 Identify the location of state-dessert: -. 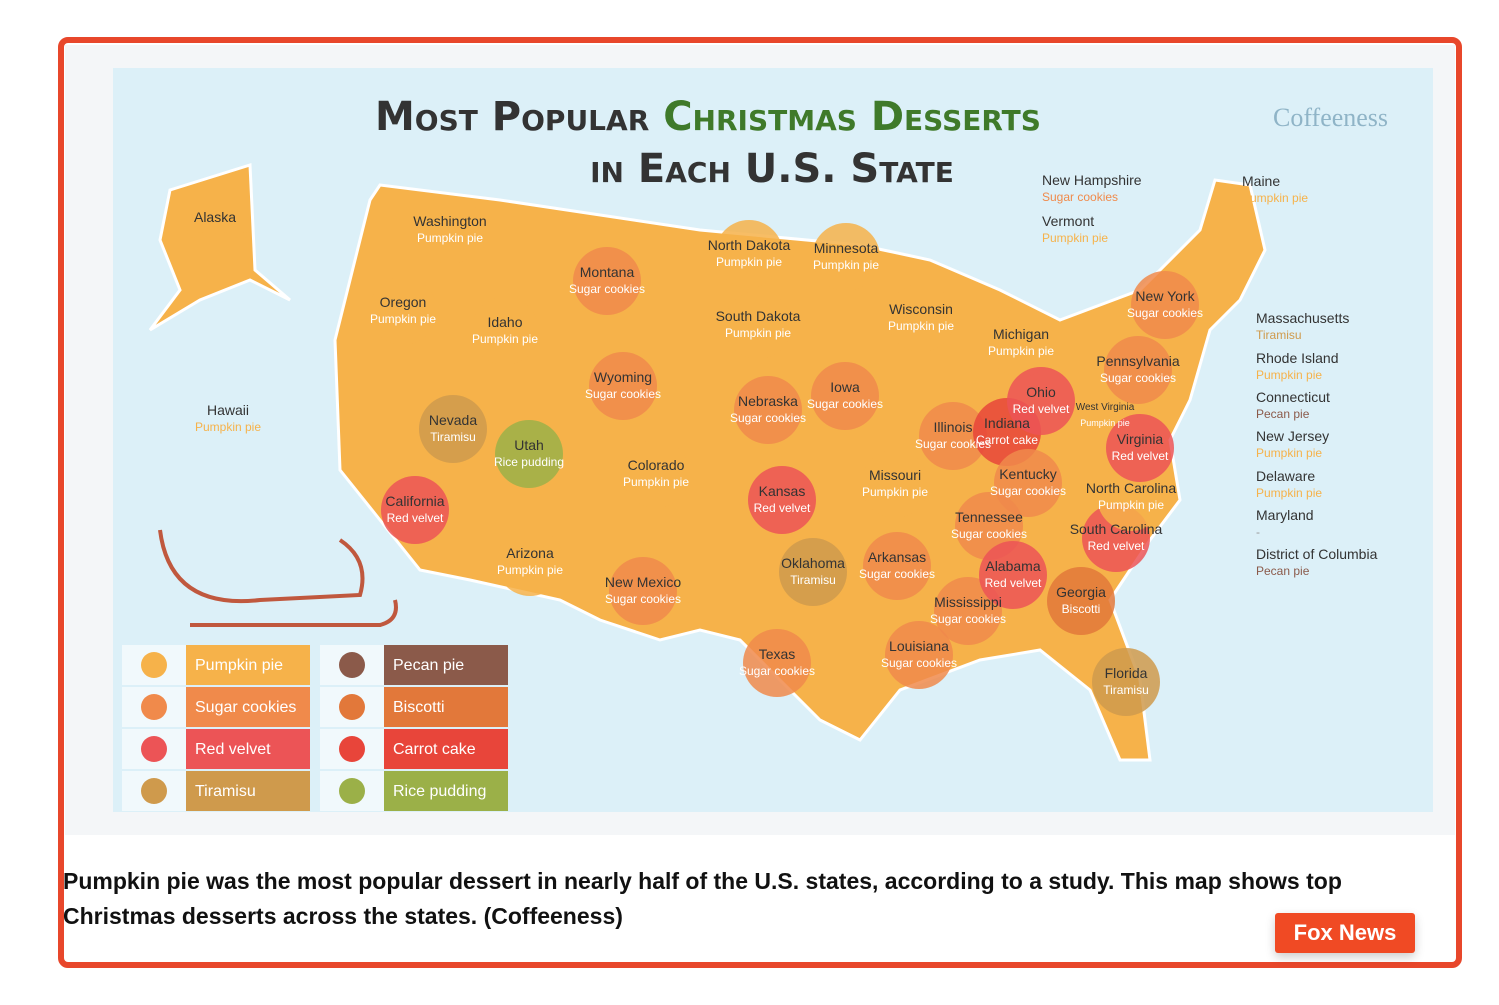
(1258, 532).